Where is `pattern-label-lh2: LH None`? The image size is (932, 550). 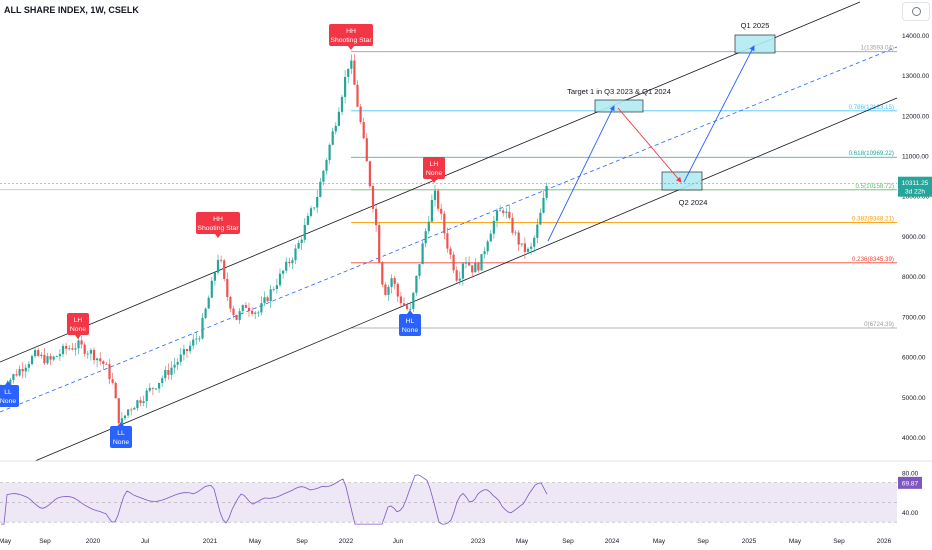 pattern-label-lh2: LH None is located at coordinates (434, 170).